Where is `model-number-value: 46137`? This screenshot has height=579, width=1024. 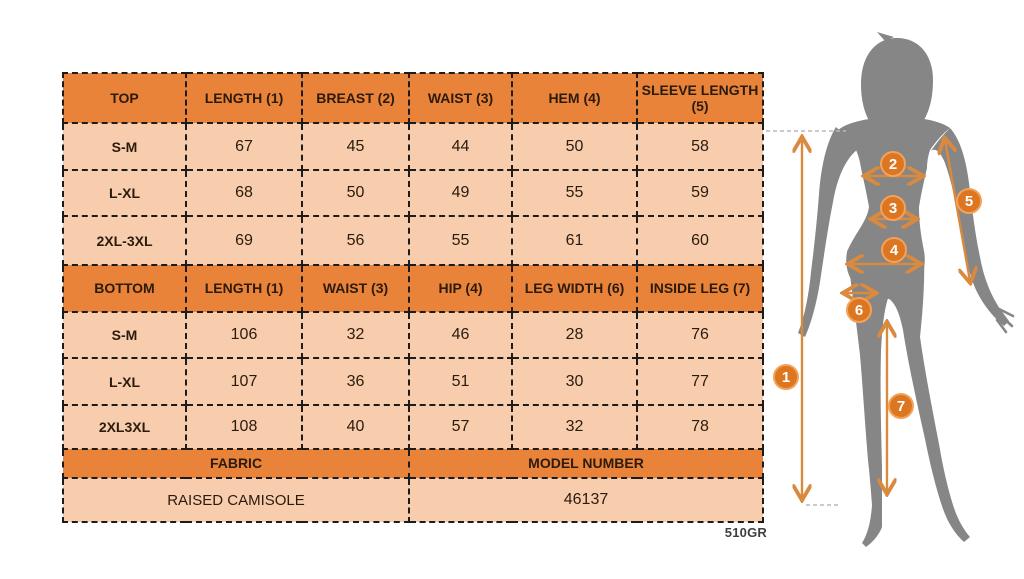
model-number-value: 46137 is located at coordinates (586, 500).